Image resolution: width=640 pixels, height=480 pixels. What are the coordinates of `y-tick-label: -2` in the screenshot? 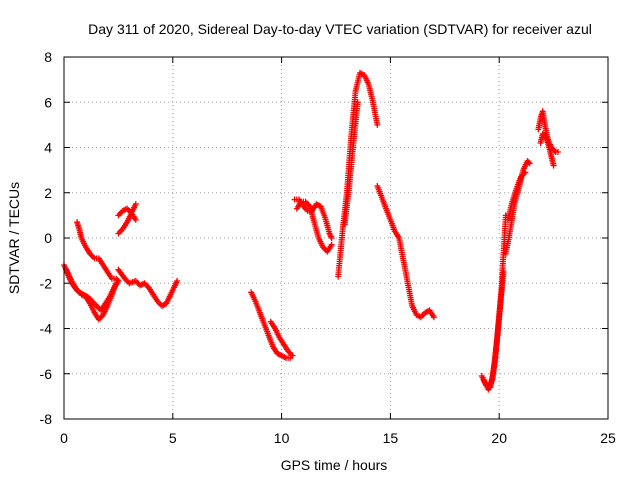 It's located at (46, 283).